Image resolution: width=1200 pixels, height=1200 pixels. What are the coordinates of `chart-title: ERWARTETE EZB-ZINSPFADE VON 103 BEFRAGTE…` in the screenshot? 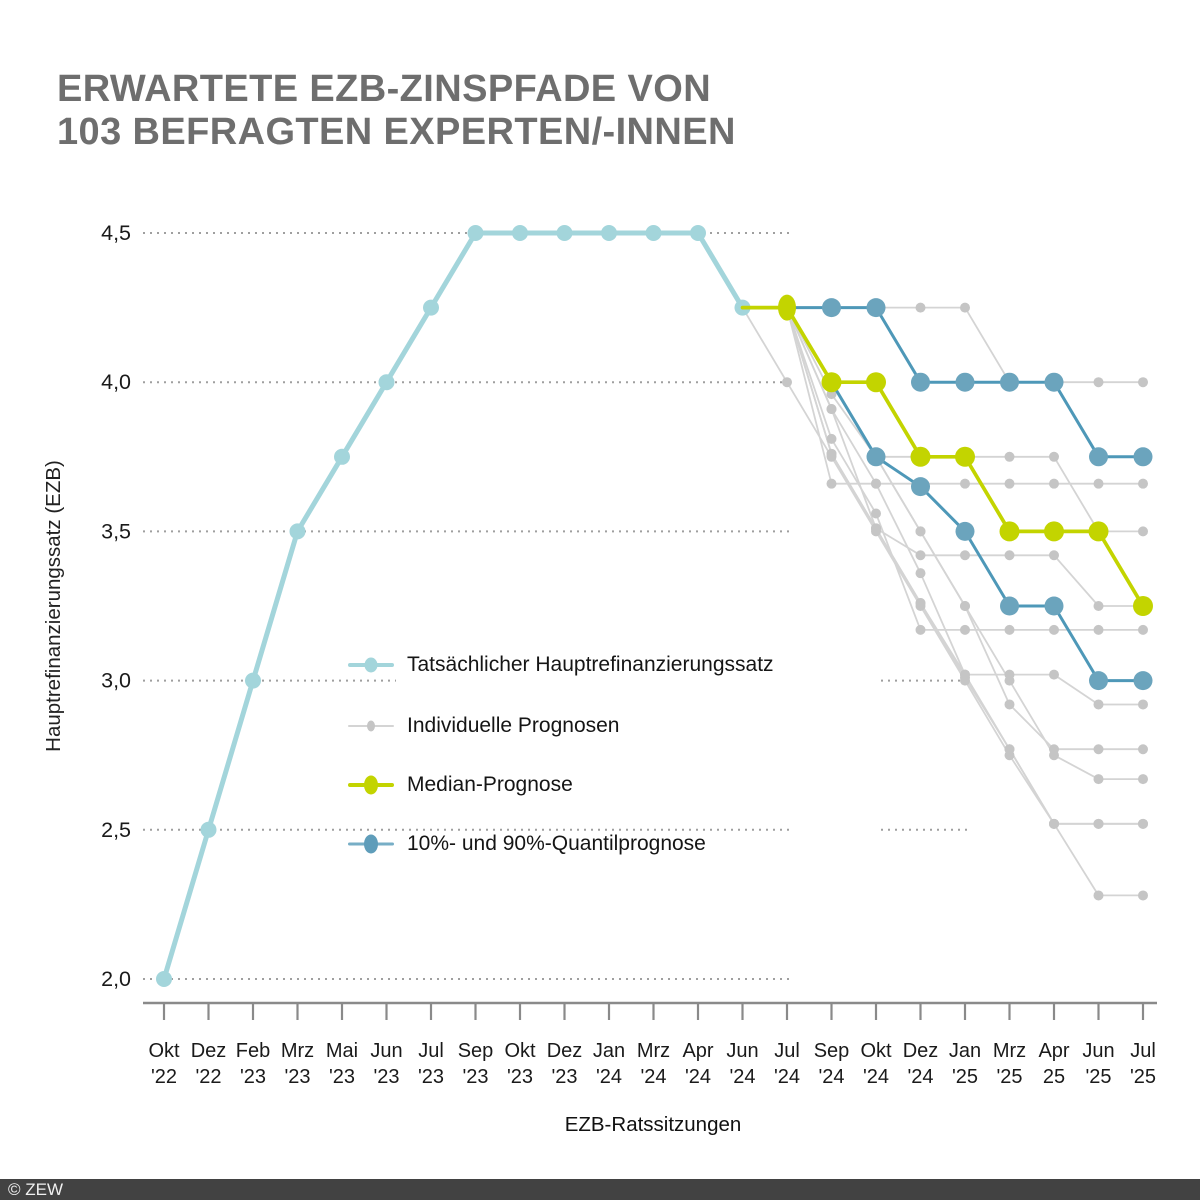 It's located at (396, 111).